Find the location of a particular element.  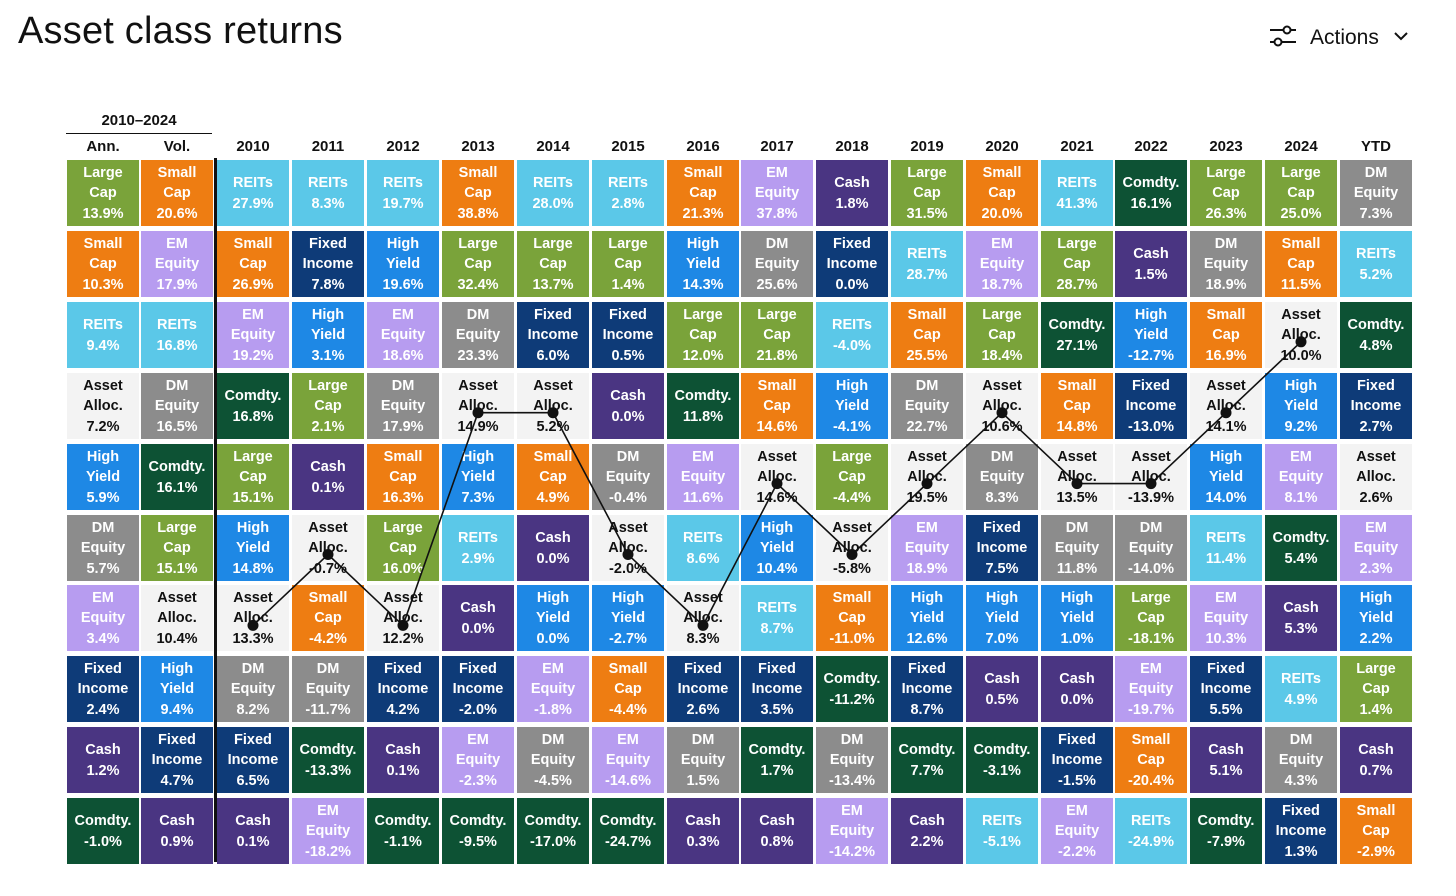

return-value: 41.3% is located at coordinates (1077, 204).